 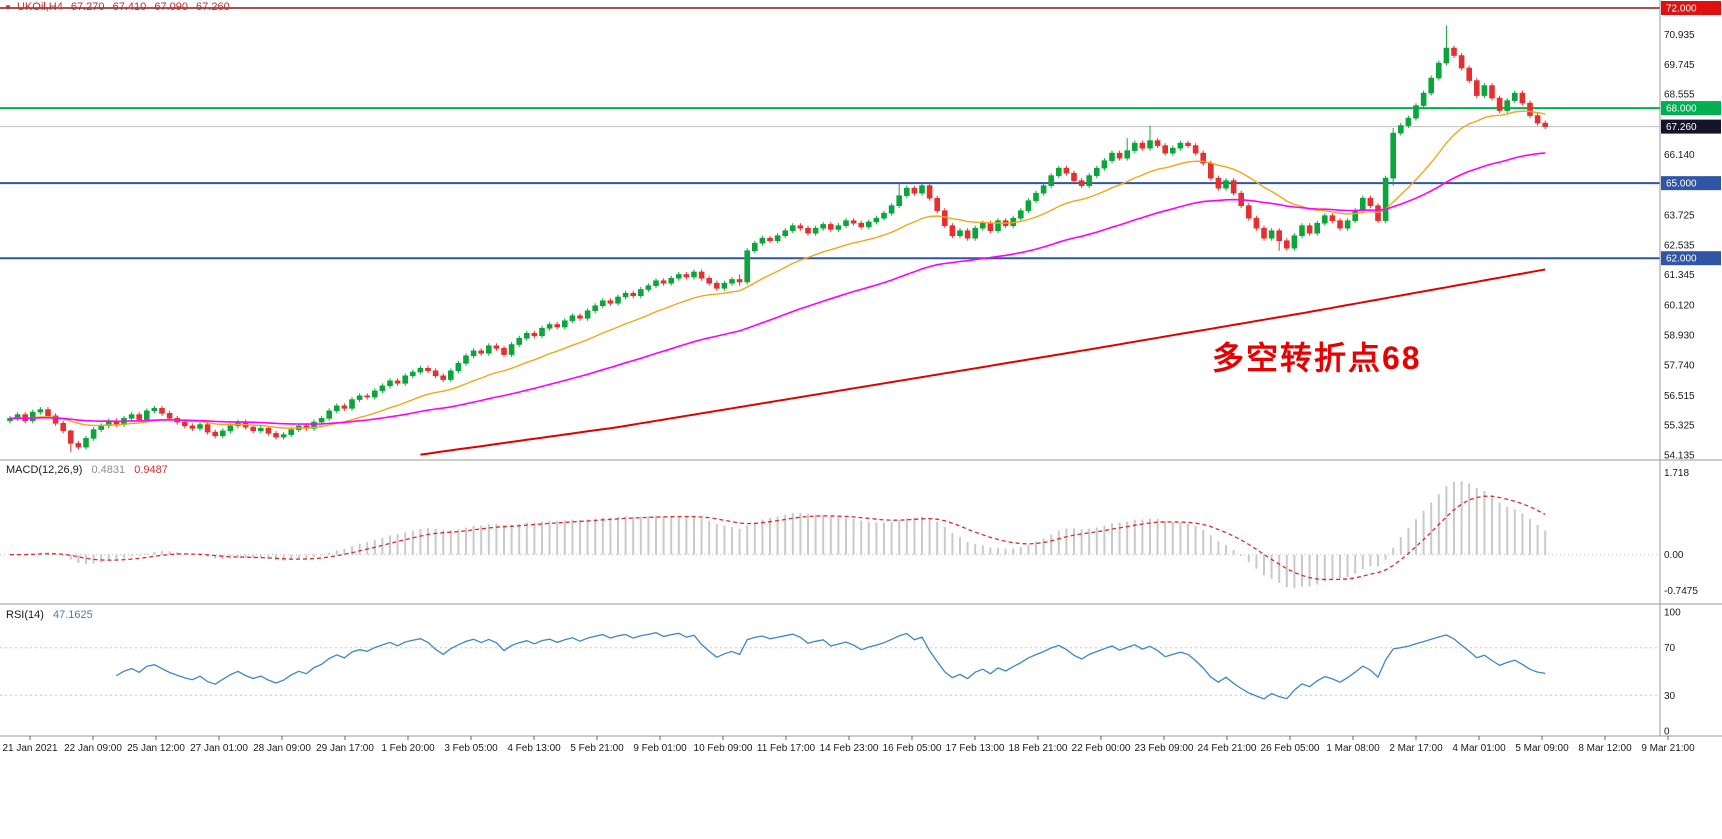 What do you see at coordinates (44, 470) in the screenshot?
I see `macd-name: MACD(12,26,9)` at bounding box center [44, 470].